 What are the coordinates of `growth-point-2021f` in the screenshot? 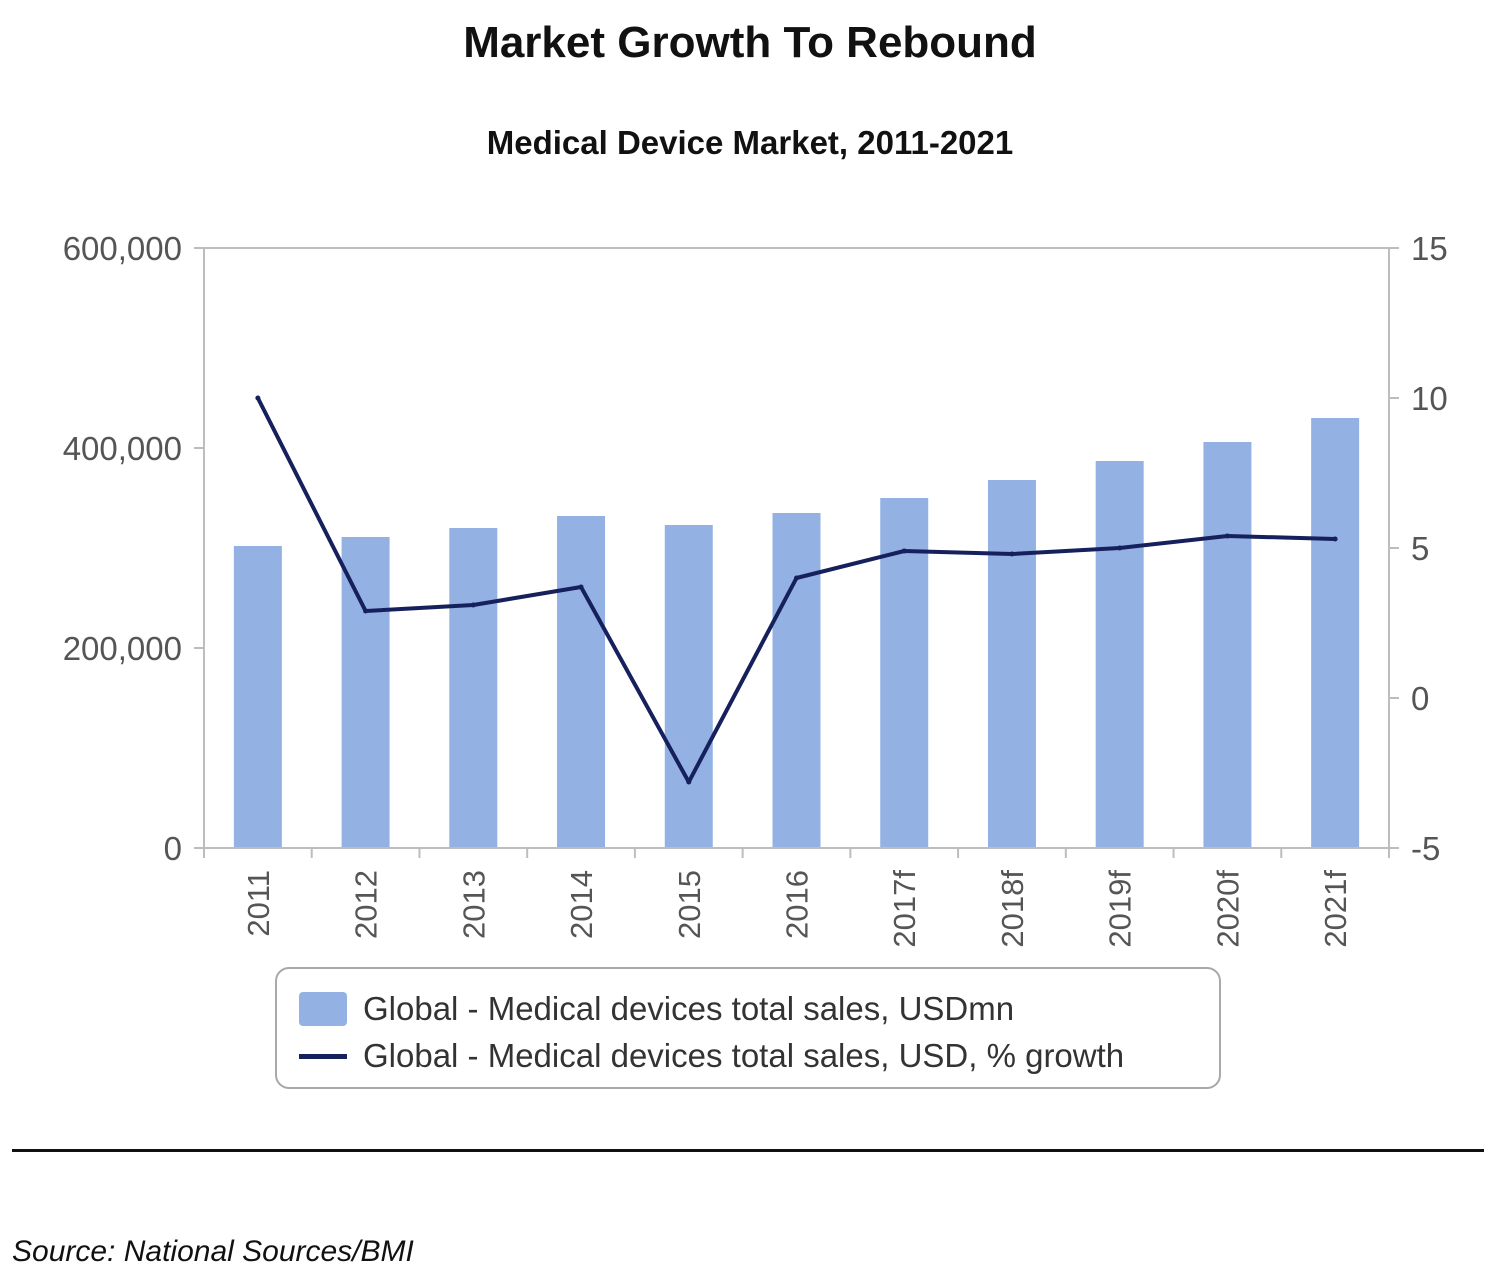 It's located at (1335, 539).